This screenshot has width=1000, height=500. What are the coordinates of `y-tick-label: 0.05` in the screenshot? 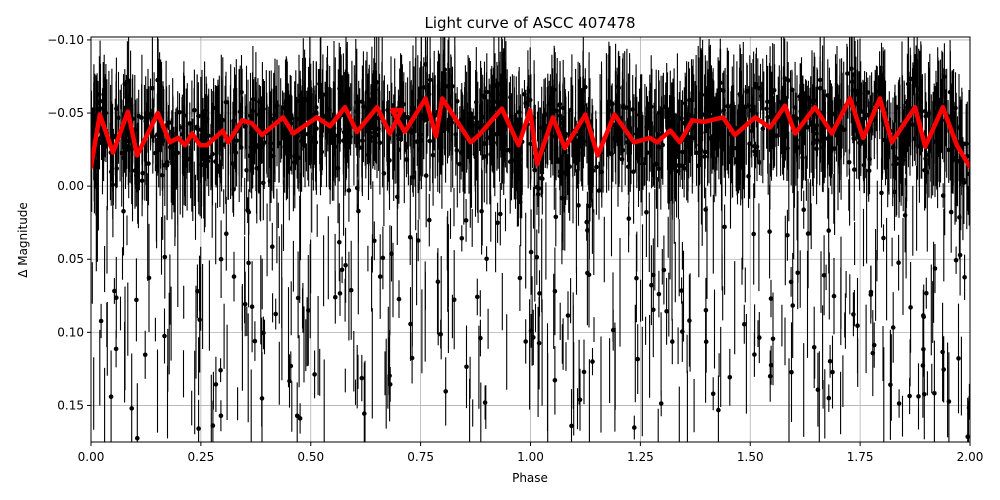 It's located at (70, 259).